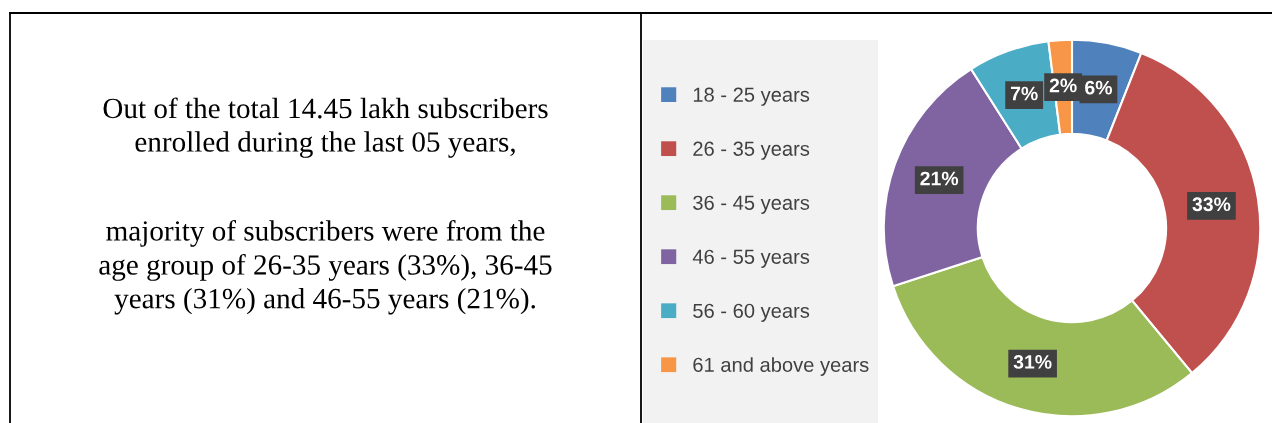  I want to click on text: majority of subscribers were from the age group of 26-35 years (33%), 36-45 years (31%) and 46-55 years (21%)., so click(325, 267).